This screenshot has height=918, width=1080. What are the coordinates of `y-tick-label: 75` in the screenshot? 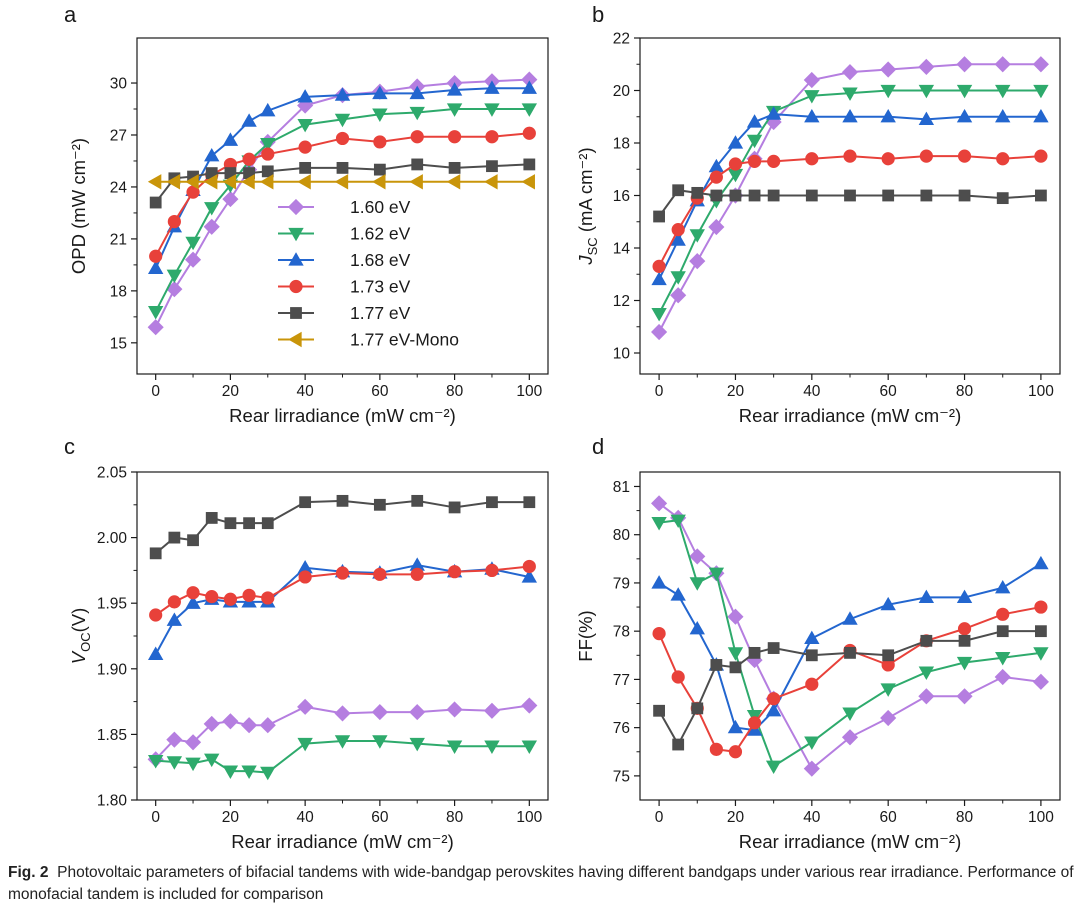 It's located at (621, 776).